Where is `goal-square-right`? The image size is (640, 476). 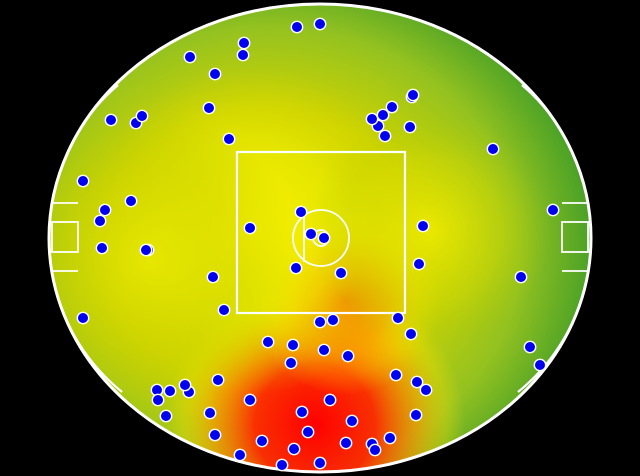
goal-square-right is located at coordinates (575, 237).